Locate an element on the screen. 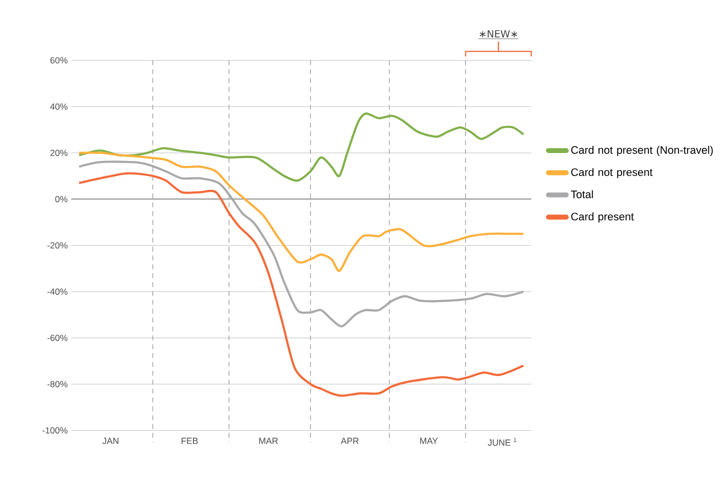 The height and width of the screenshot is (481, 724). x-tick-label: JUNE $^{1}$ is located at coordinates (502, 442).